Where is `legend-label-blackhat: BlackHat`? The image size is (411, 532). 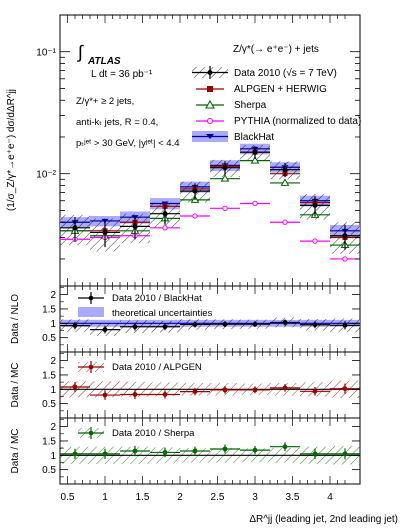
legend-label-blackhat: BlackHat is located at coordinates (254, 137).